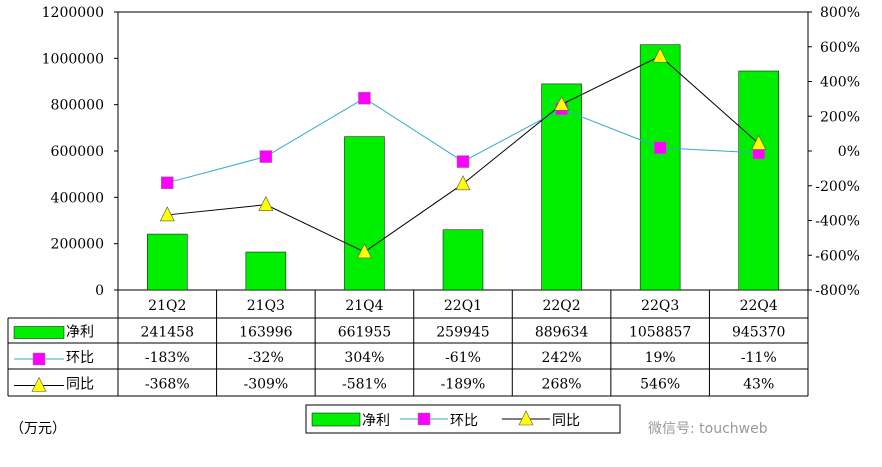 Image resolution: width=882 pixels, height=467 pixels. Describe the element at coordinates (463, 260) in the screenshot. I see `bar-22Q1` at that location.